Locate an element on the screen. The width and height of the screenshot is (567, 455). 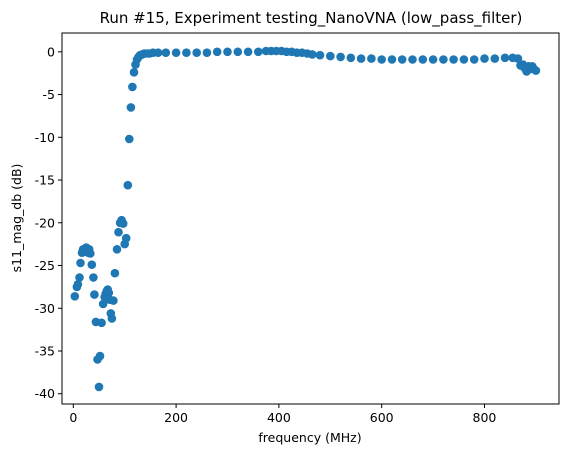
y-tick-label: -25 is located at coordinates (45, 265).